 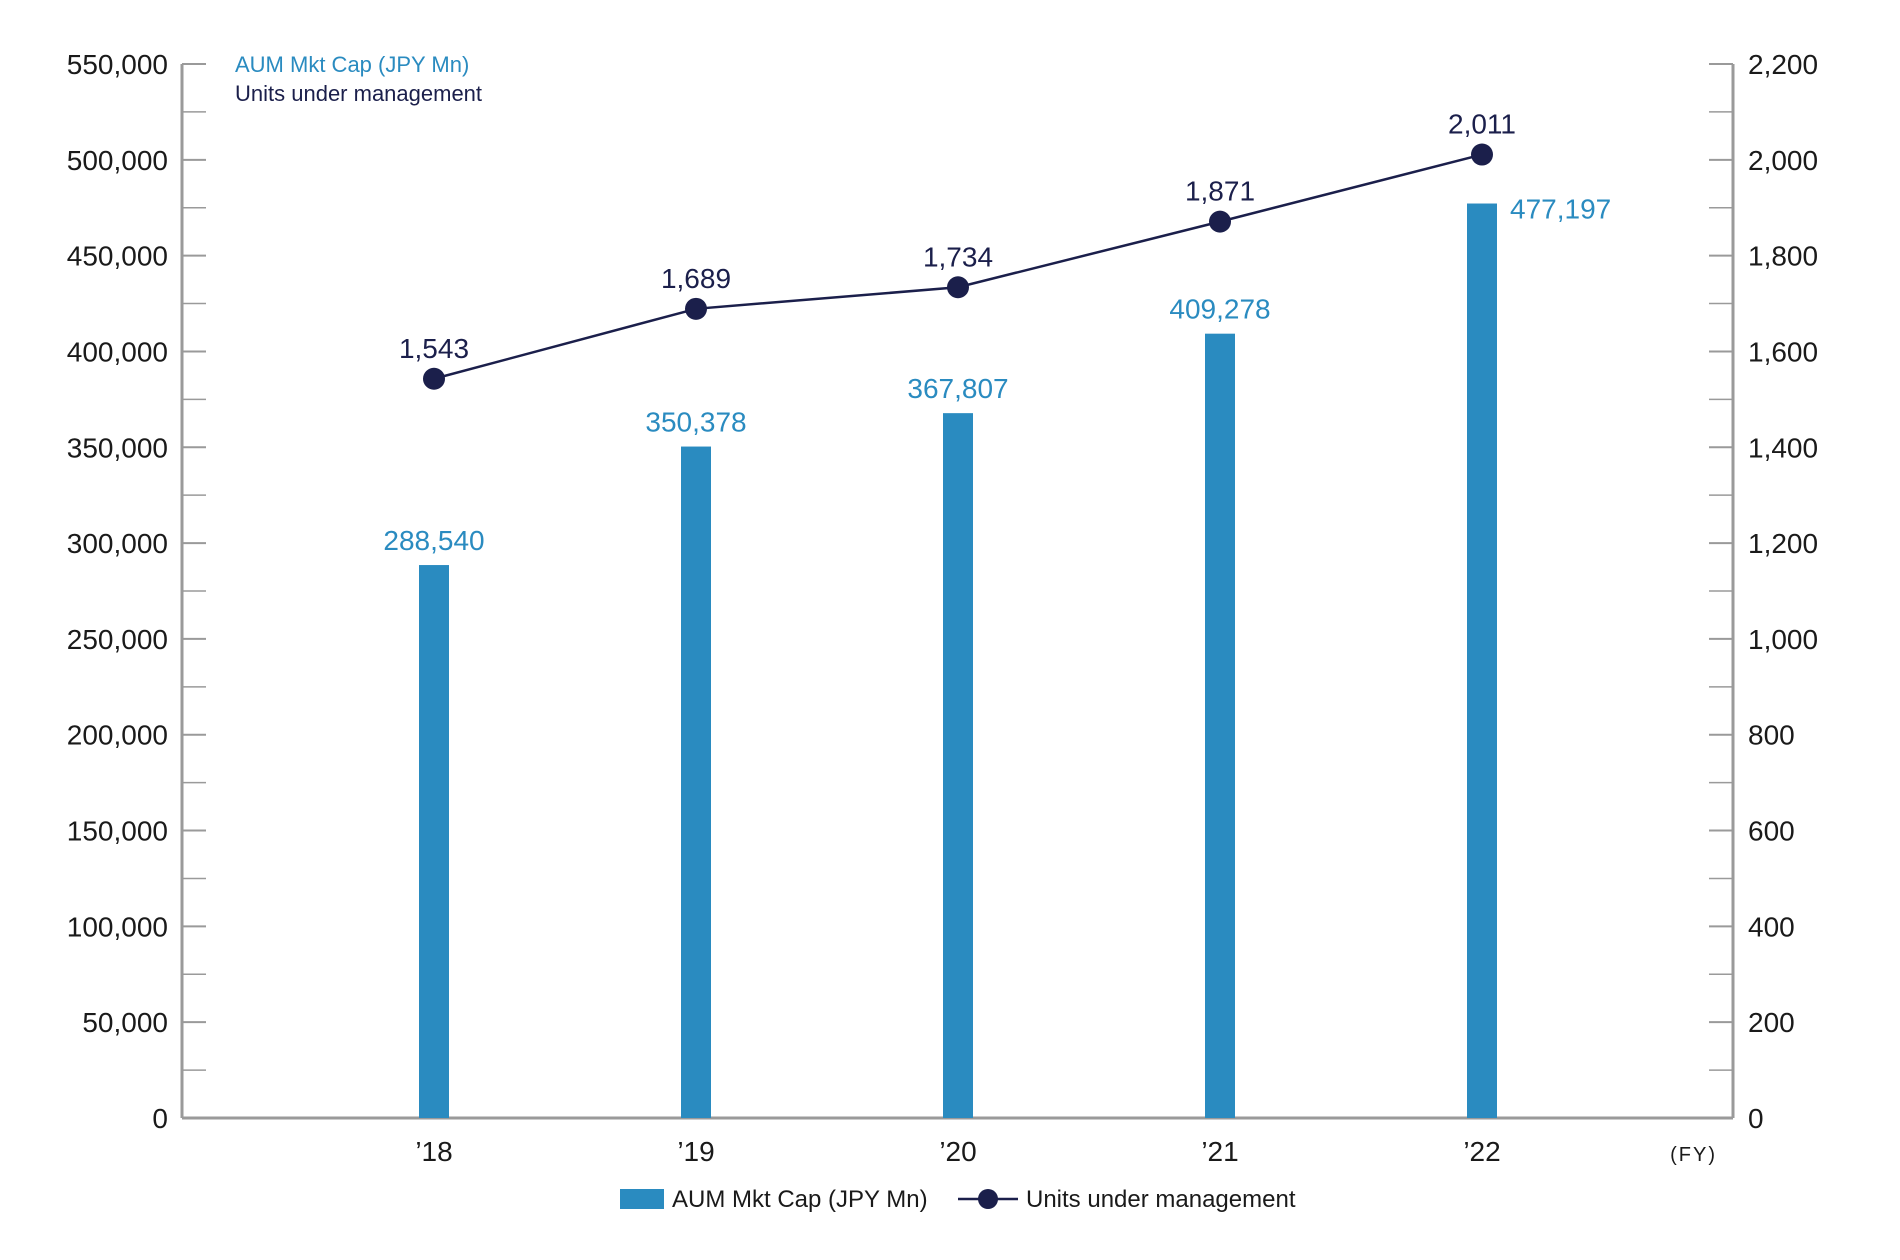 What do you see at coordinates (434, 348) in the screenshot?
I see `line-data-label: 1,543` at bounding box center [434, 348].